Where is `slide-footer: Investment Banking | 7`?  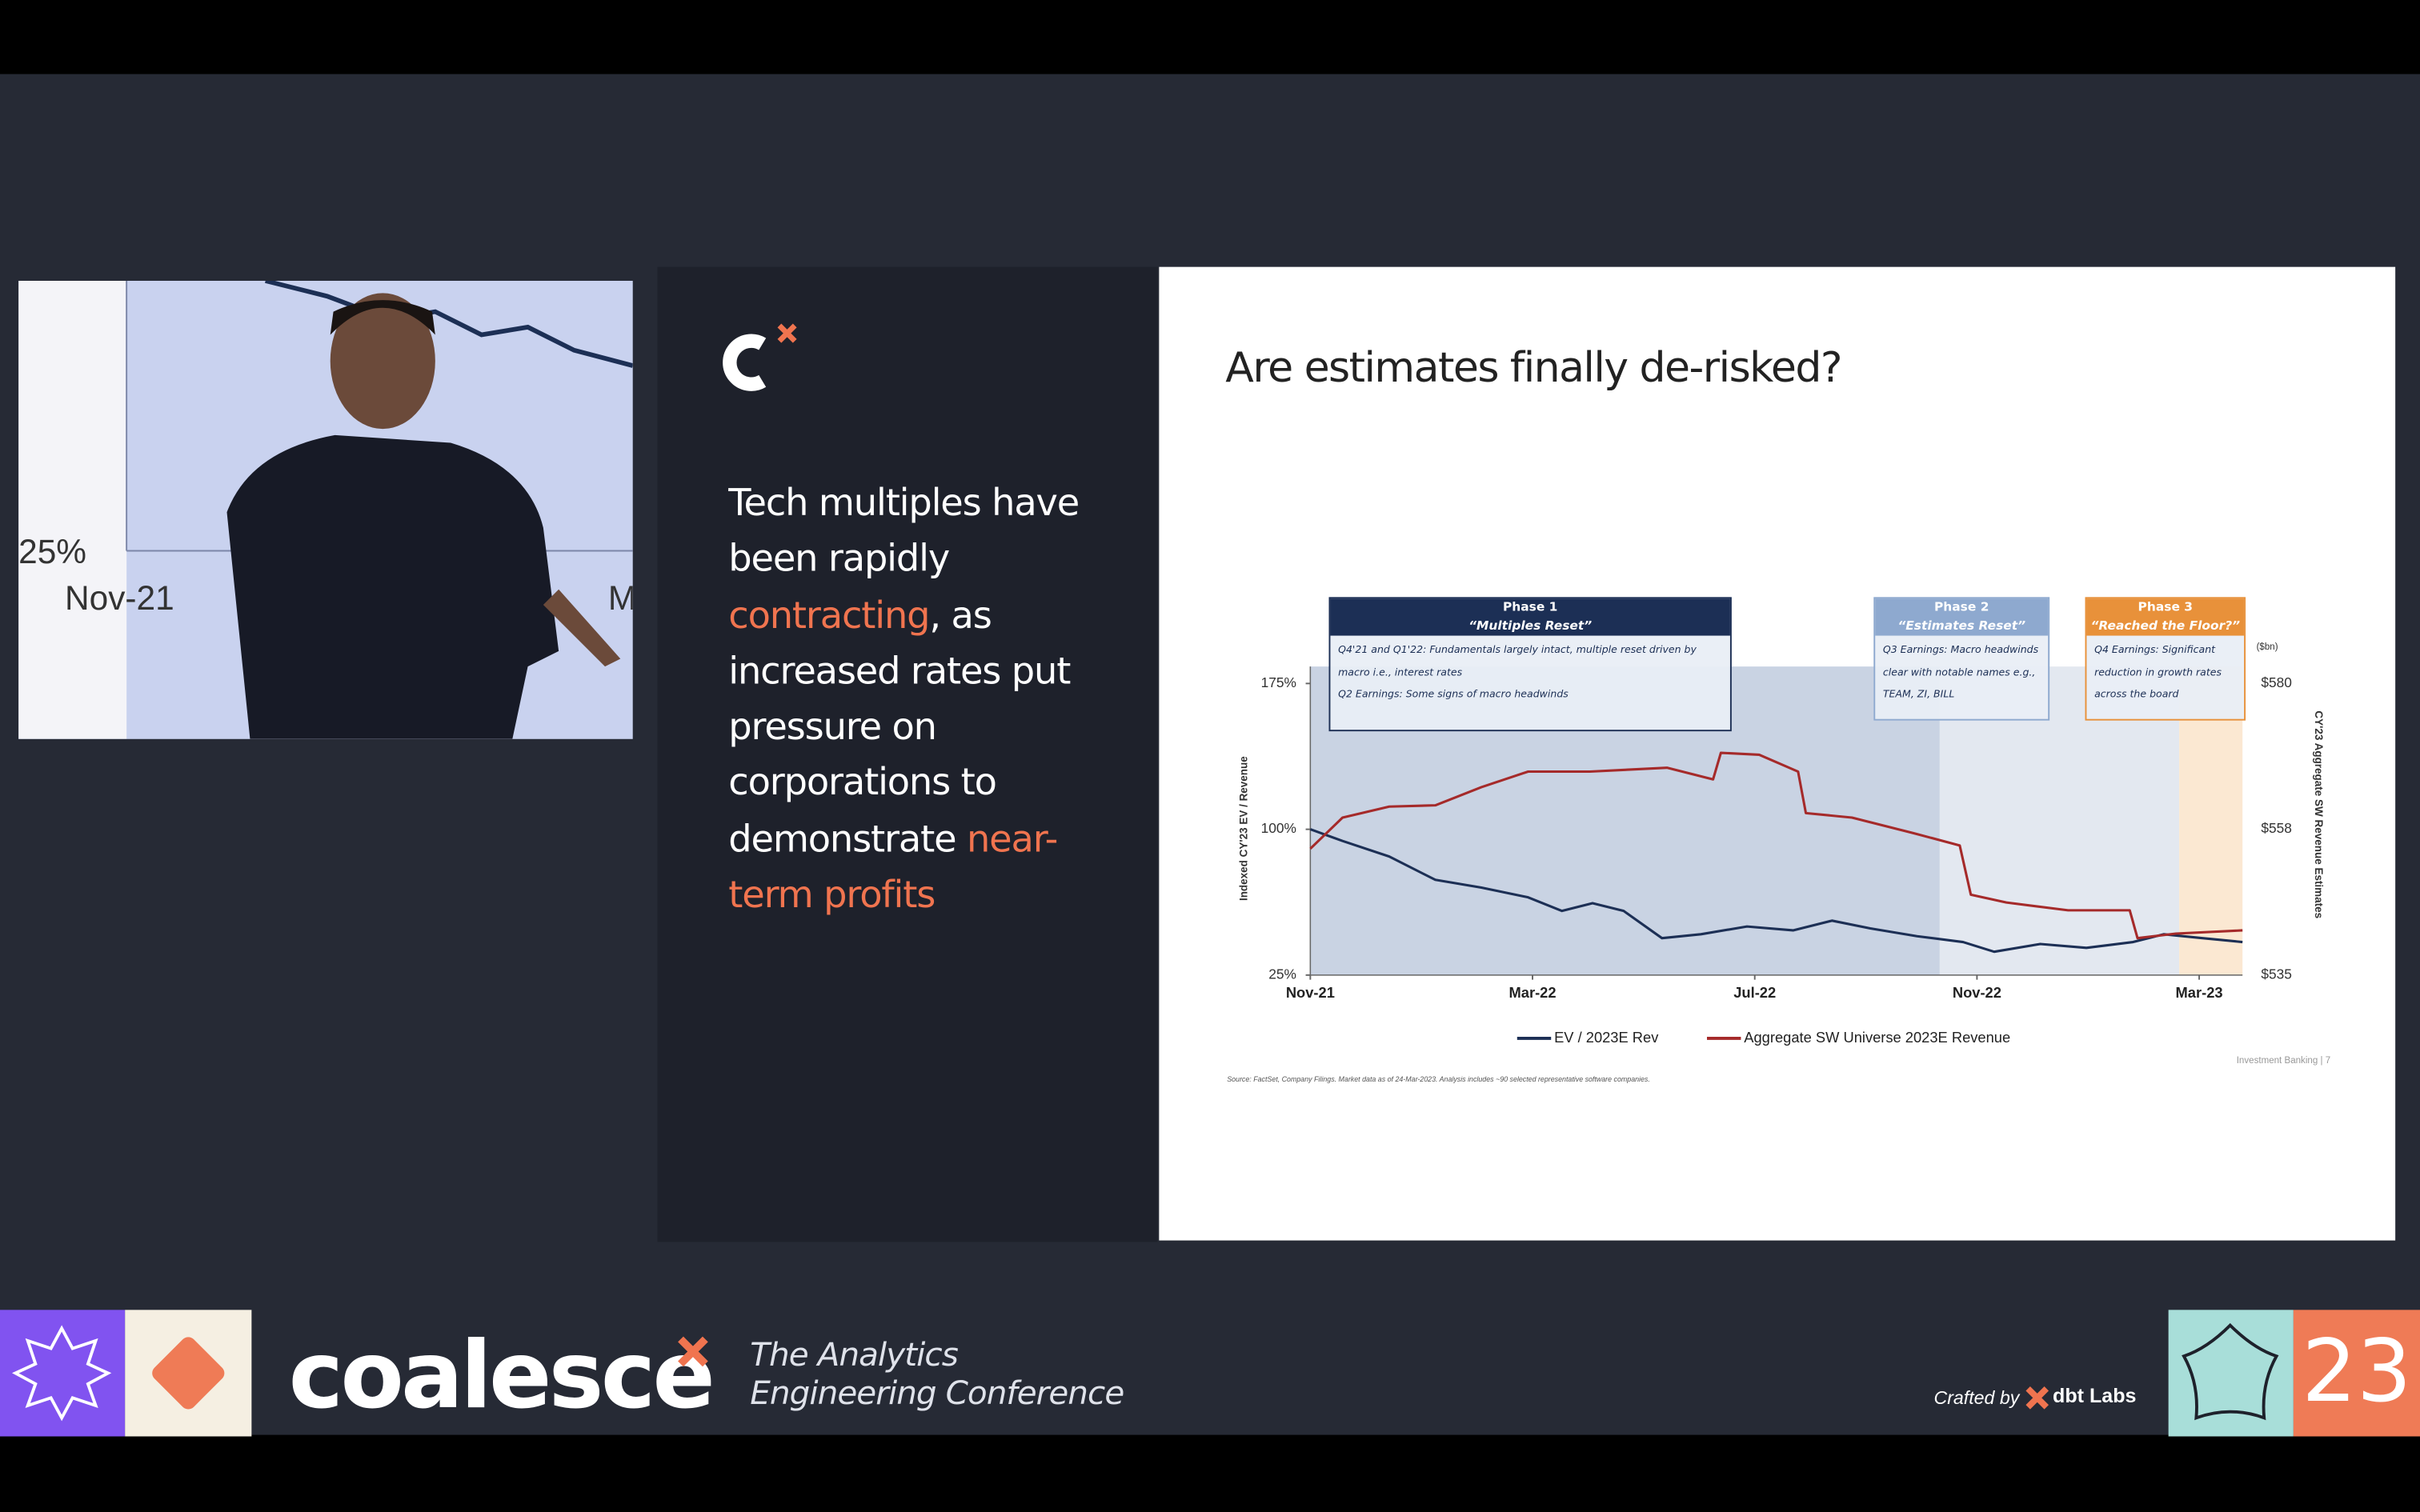
slide-footer: Investment Banking | 7 is located at coordinates (2283, 1061).